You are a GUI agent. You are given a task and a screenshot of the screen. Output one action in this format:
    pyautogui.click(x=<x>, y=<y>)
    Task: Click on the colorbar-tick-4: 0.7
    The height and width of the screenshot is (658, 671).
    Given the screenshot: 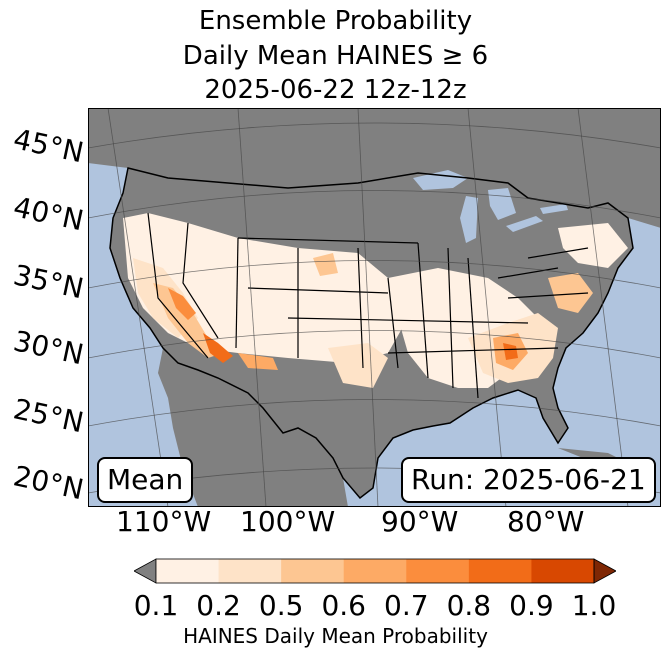 What is the action you would take?
    pyautogui.click(x=406, y=605)
    